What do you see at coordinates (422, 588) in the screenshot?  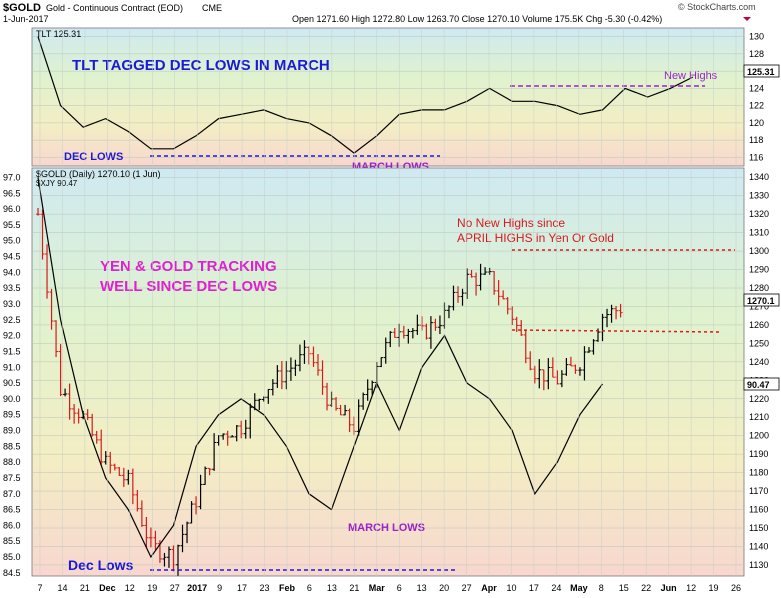 I see `x-tick-label: 13` at bounding box center [422, 588].